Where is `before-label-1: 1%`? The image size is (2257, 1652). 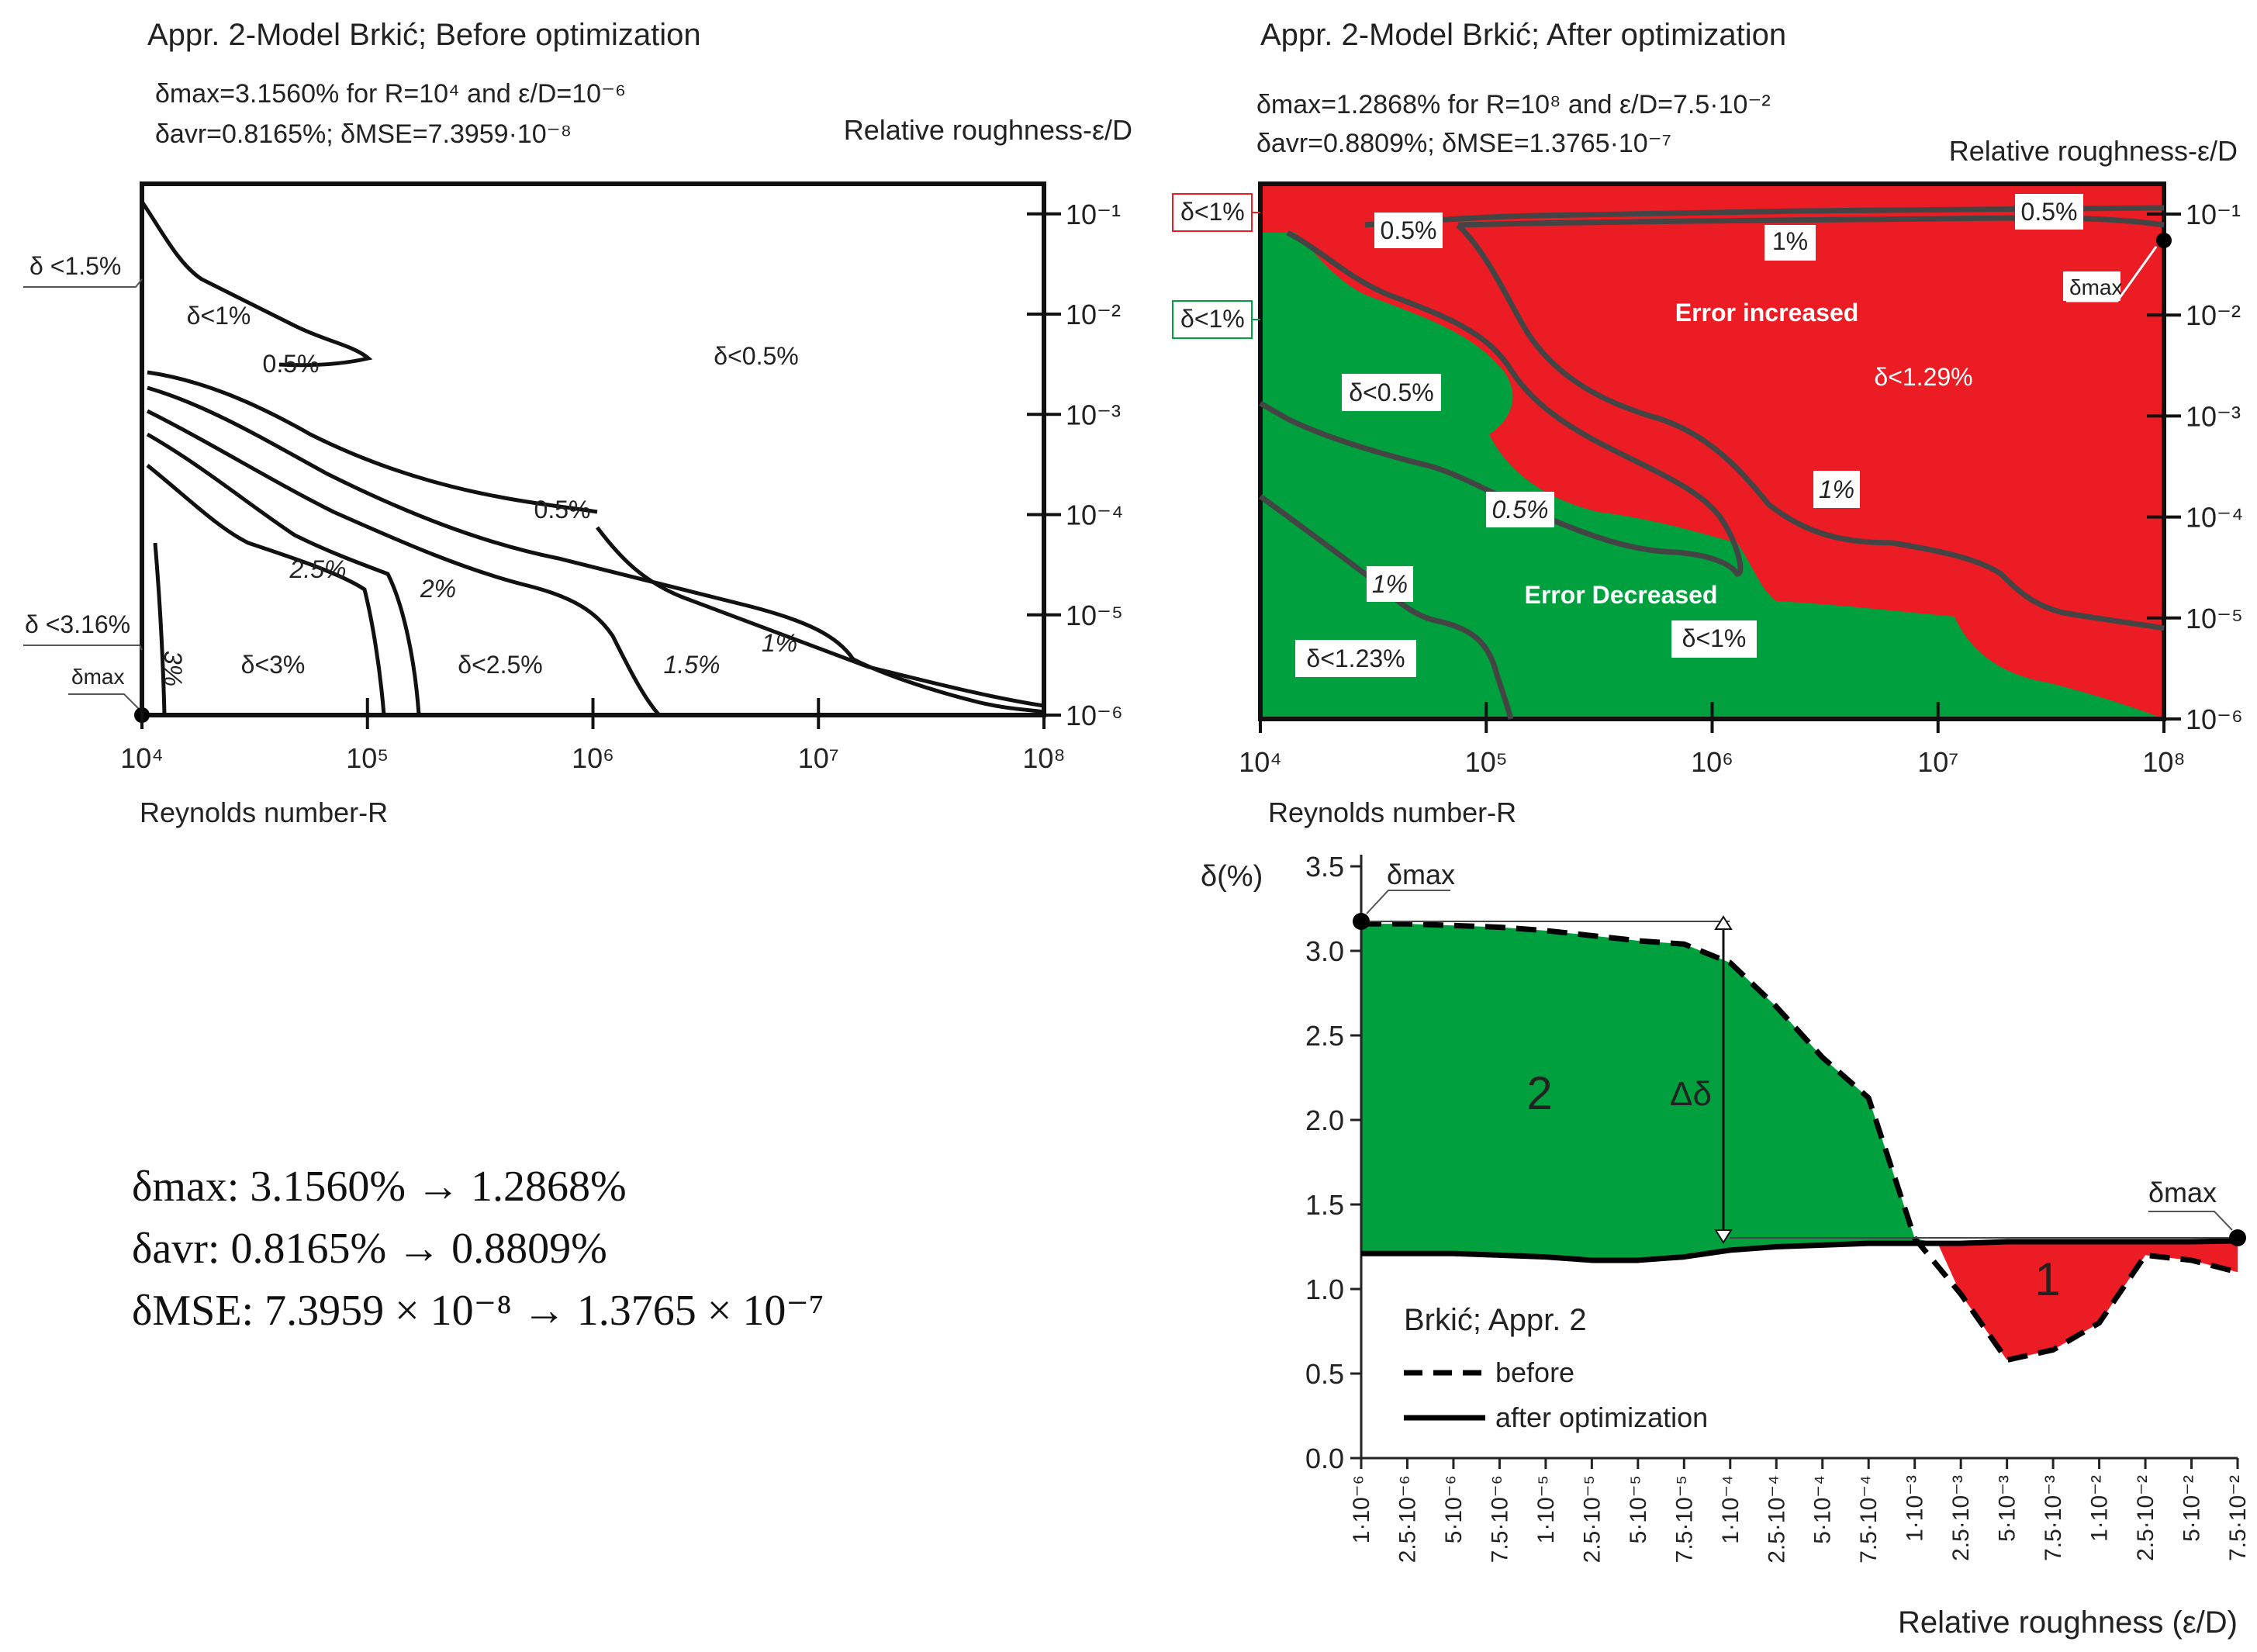
before-label-1: 1% is located at coordinates (779, 643).